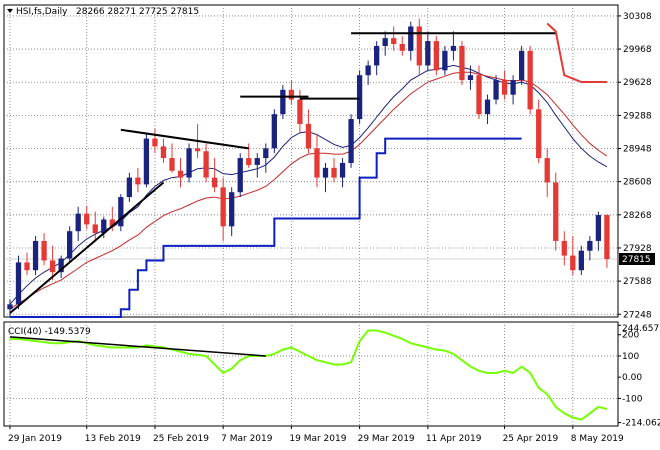  I want to click on current-price-label: 27815, so click(636, 260).